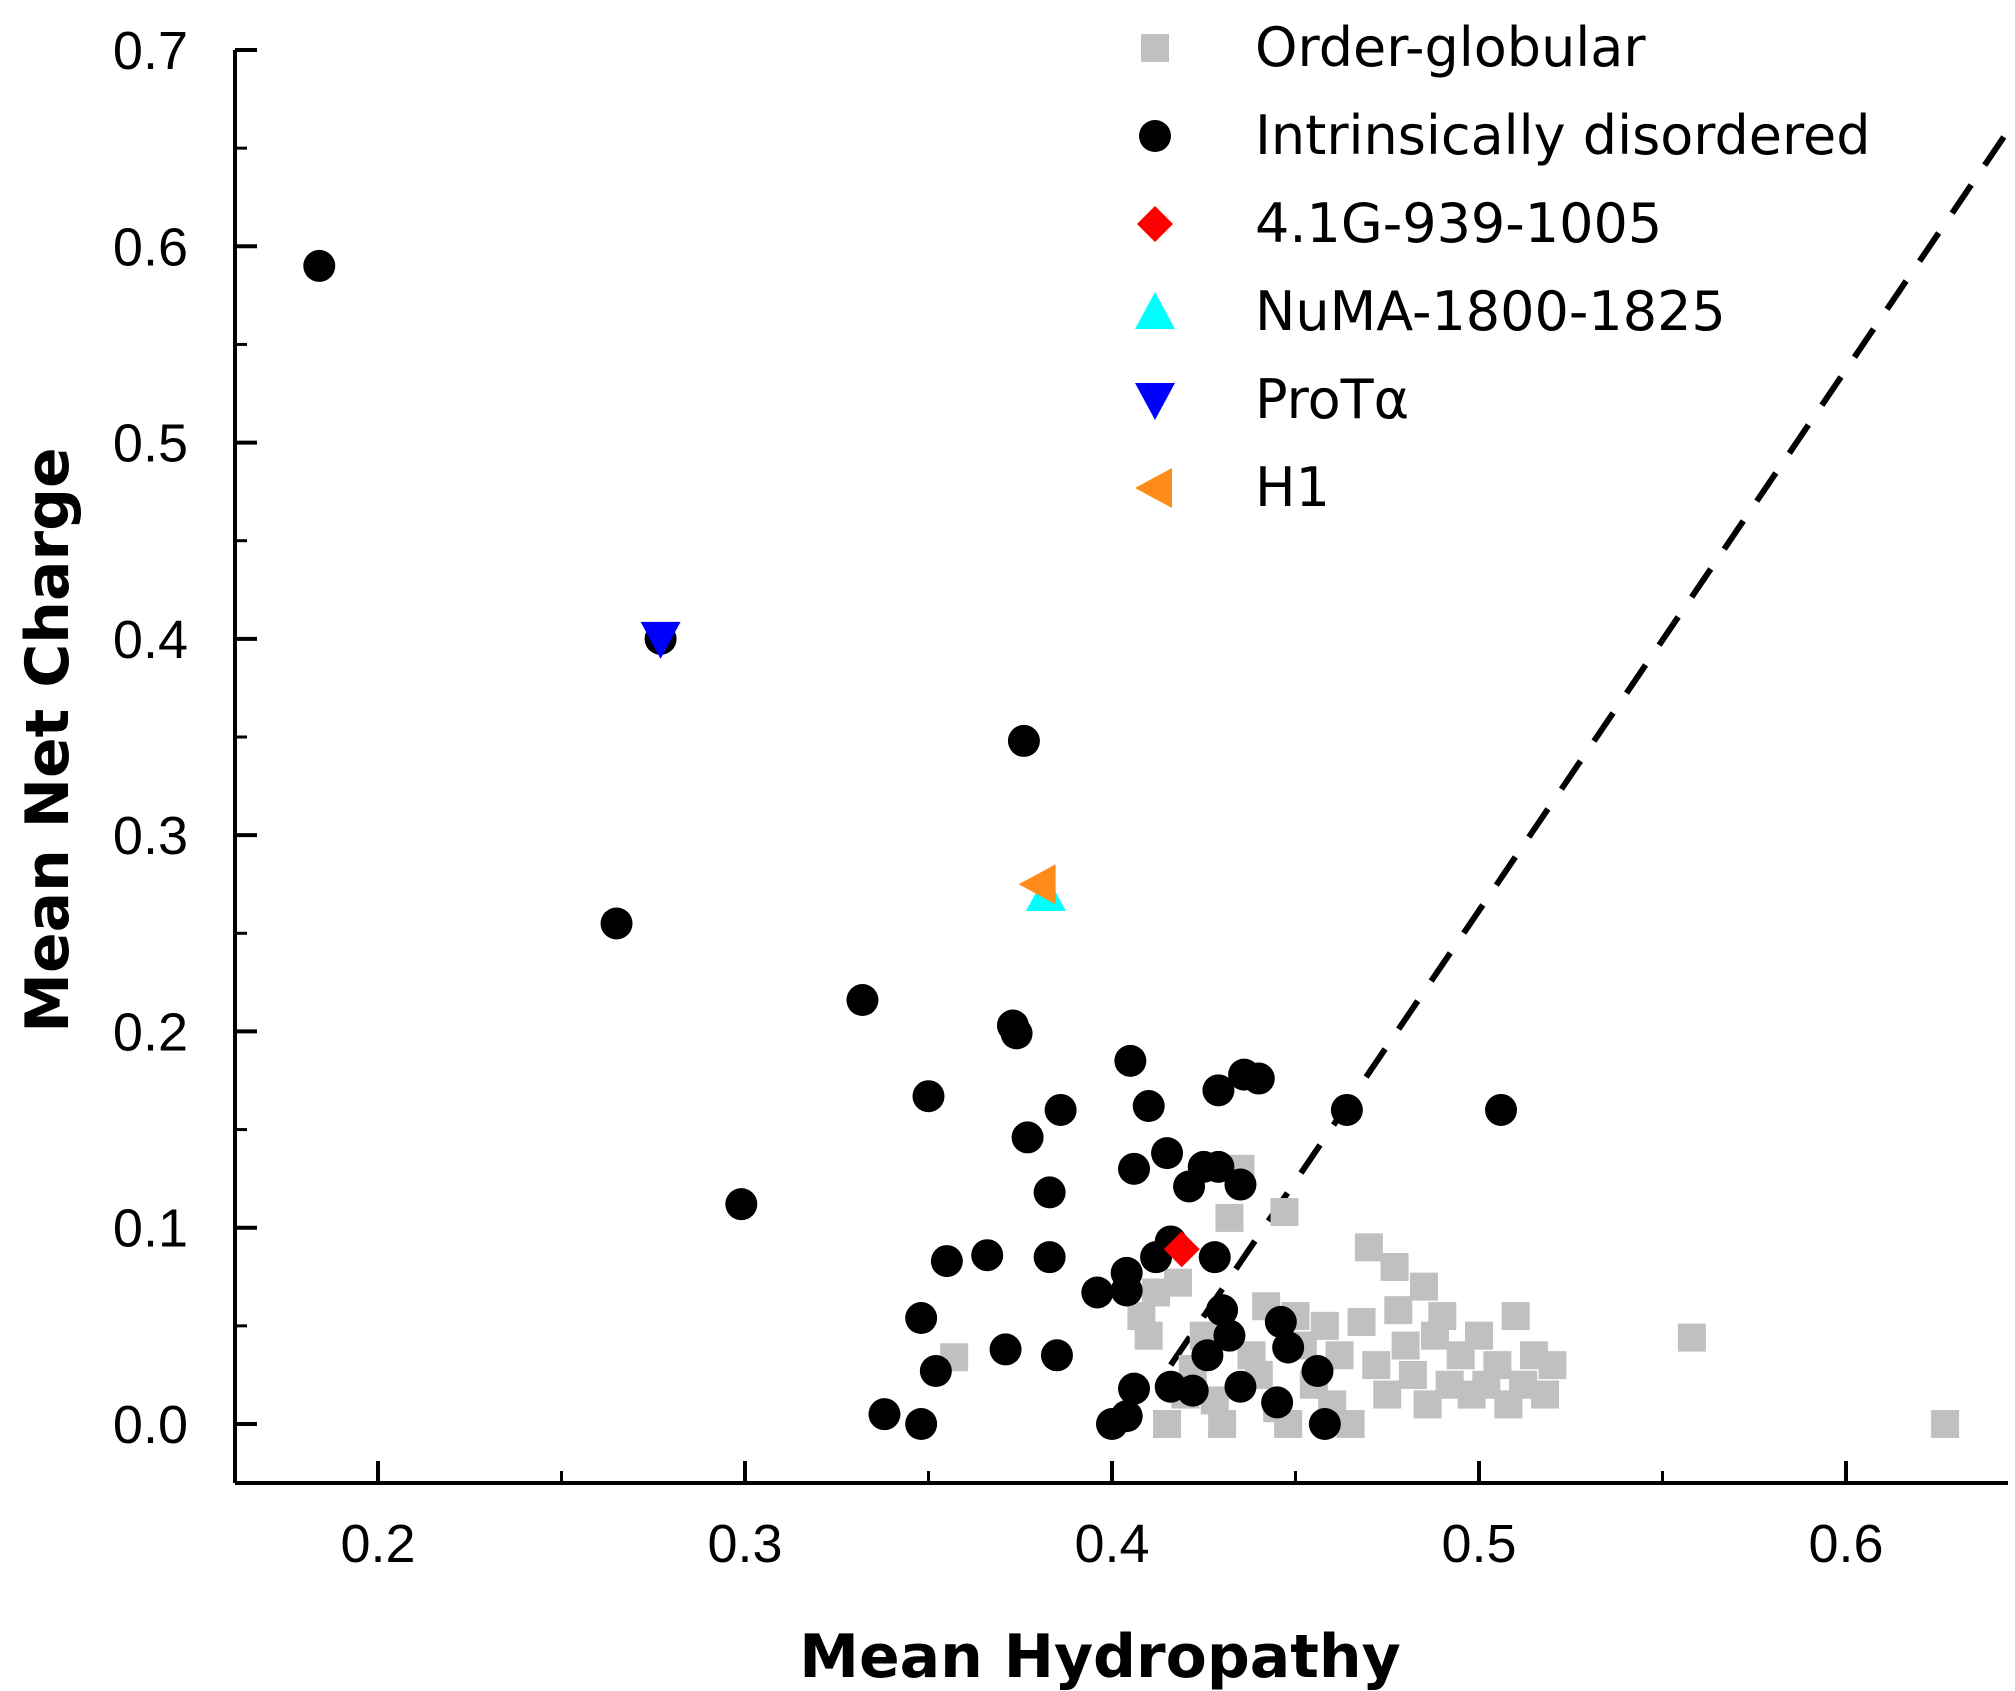 The height and width of the screenshot is (1691, 2015). I want to click on x-tick-label: 0.5, so click(1478, 1544).